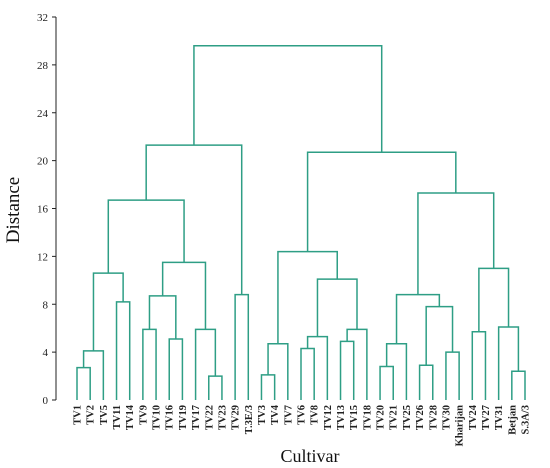 Image resolution: width=550 pixels, height=468 pixels. Describe the element at coordinates (341, 417) in the screenshot. I see `leaf-label: TV13` at that location.